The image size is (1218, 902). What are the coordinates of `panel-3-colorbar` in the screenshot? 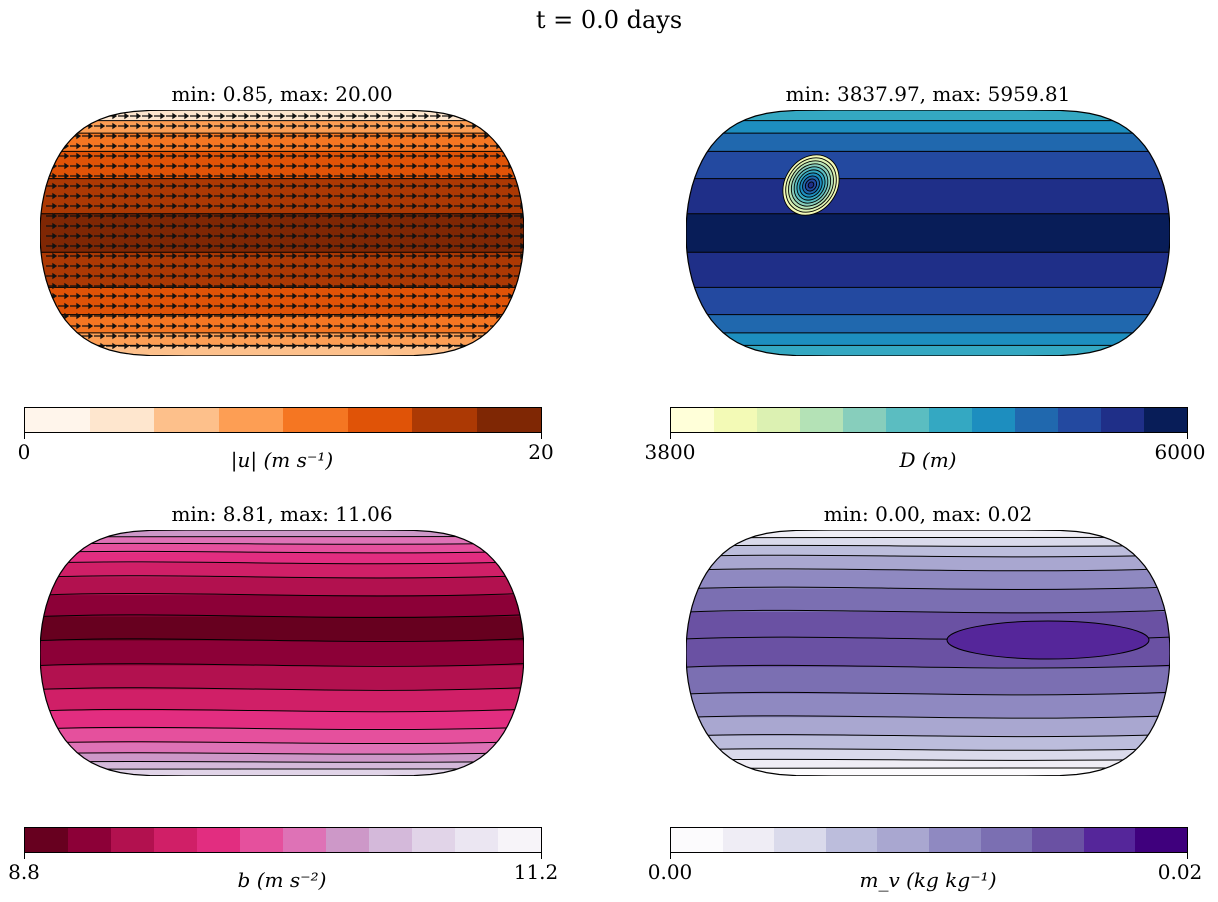 It's located at (283, 840).